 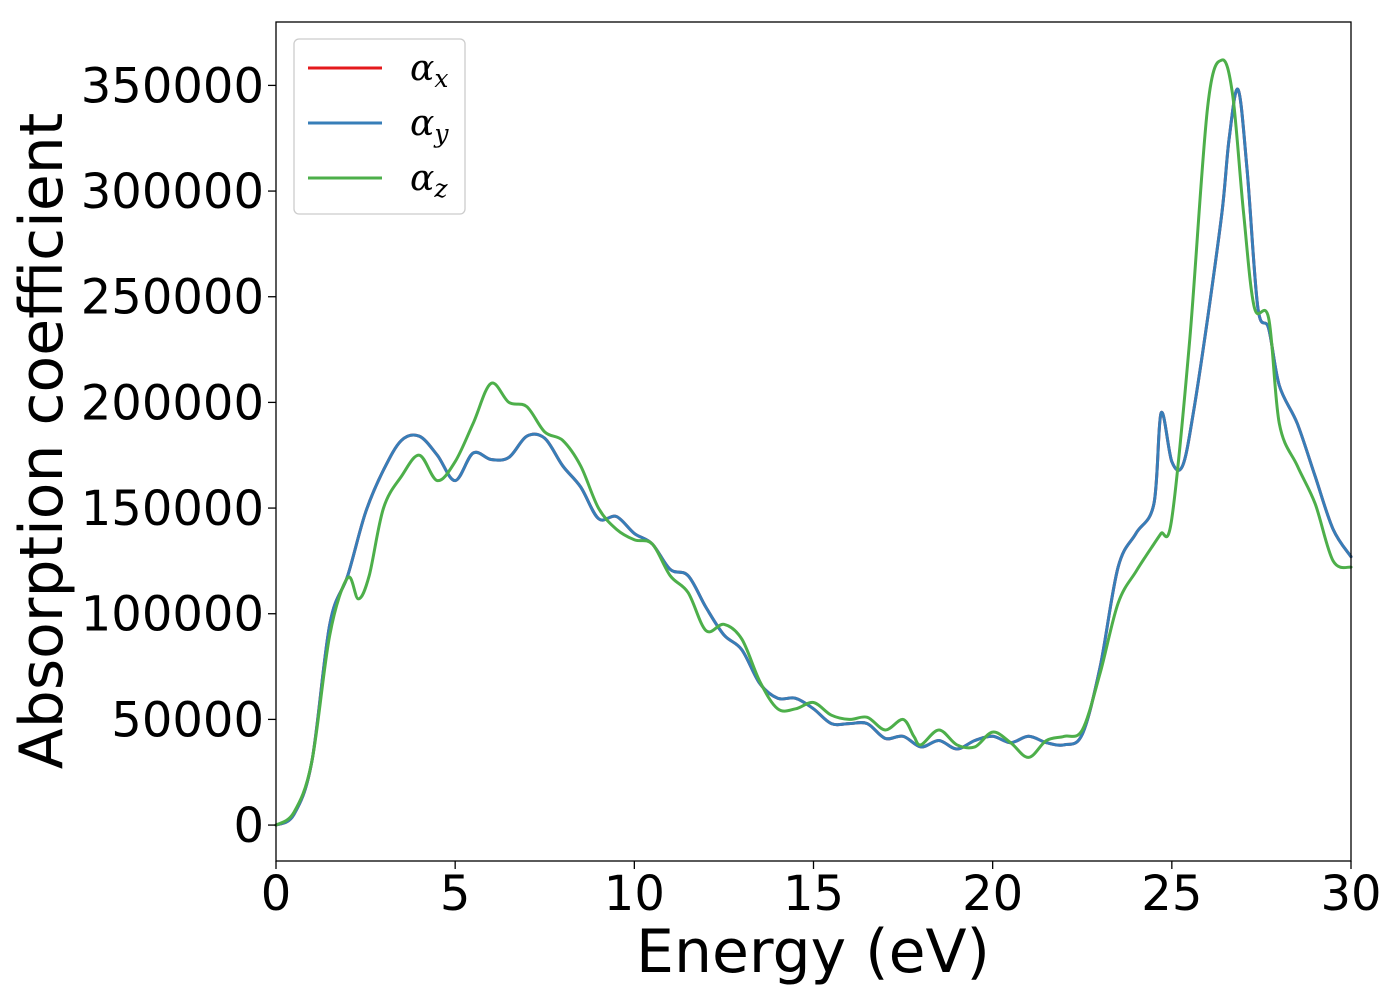 What do you see at coordinates (172, 86) in the screenshot?
I see `y-tick-label: 350000` at bounding box center [172, 86].